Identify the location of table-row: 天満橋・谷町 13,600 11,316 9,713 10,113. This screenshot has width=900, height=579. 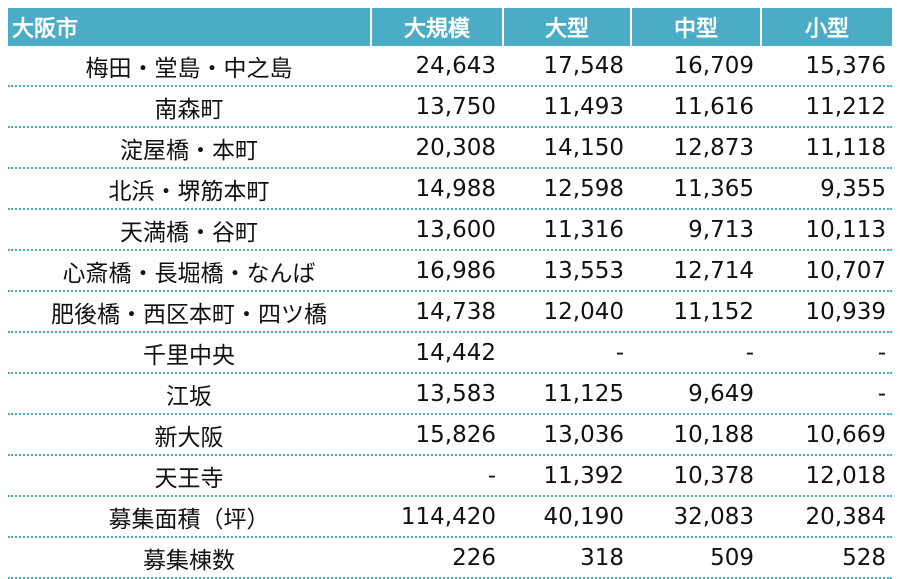
(450, 230).